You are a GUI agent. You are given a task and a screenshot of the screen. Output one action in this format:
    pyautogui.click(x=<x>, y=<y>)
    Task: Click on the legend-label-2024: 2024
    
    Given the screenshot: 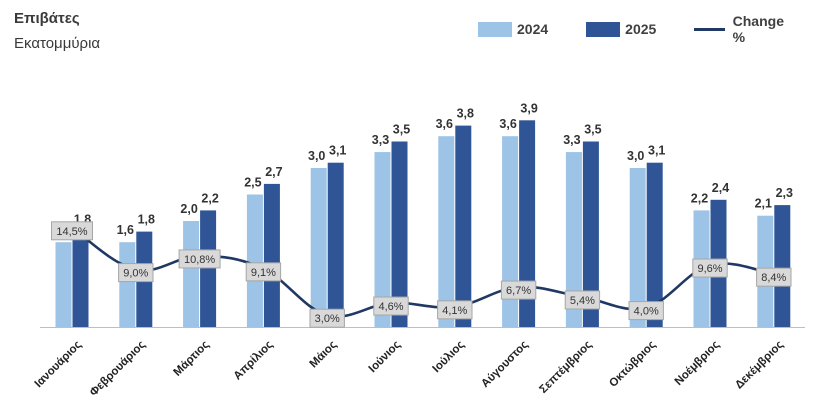 What is the action you would take?
    pyautogui.click(x=533, y=29)
    